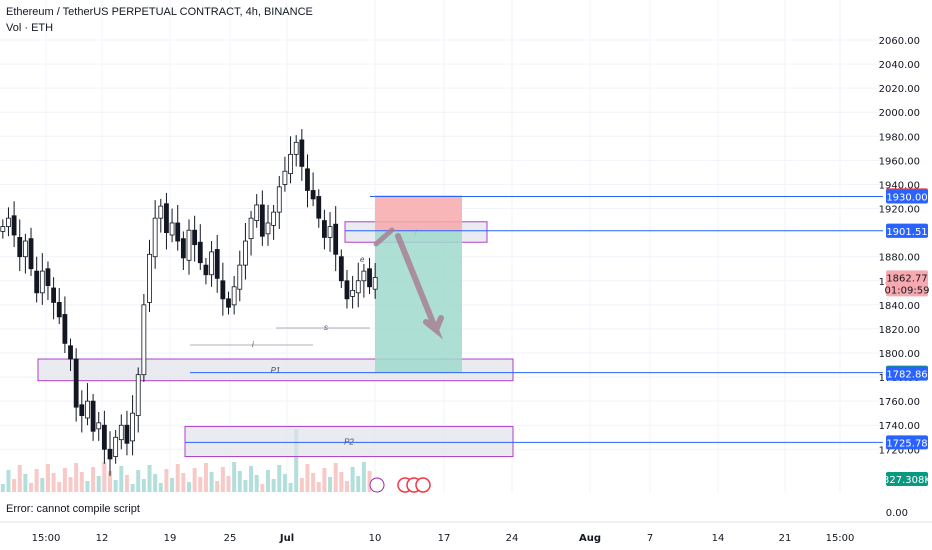 This screenshot has height=550, width=932. I want to click on time-axis: 15:00 12 19 25 Jul 10 17 24 Aug 7 14 21 15:00, so click(466, 532).